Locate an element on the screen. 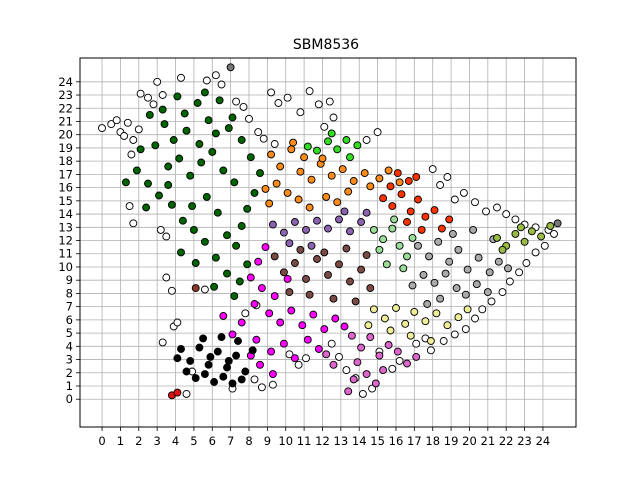 This screenshot has width=640, height=480. y-tick-label: 21 is located at coordinates (65, 121).